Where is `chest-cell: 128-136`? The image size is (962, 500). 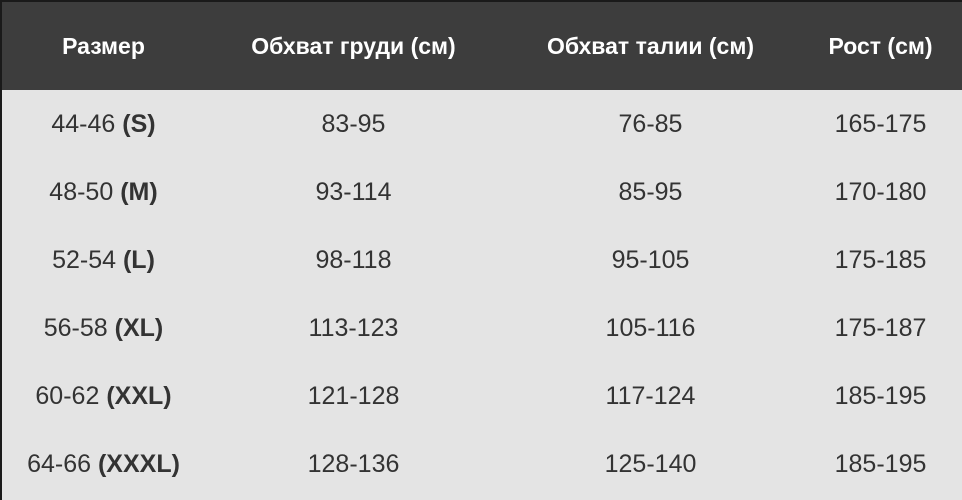
chest-cell: 128-136 is located at coordinates (353, 463).